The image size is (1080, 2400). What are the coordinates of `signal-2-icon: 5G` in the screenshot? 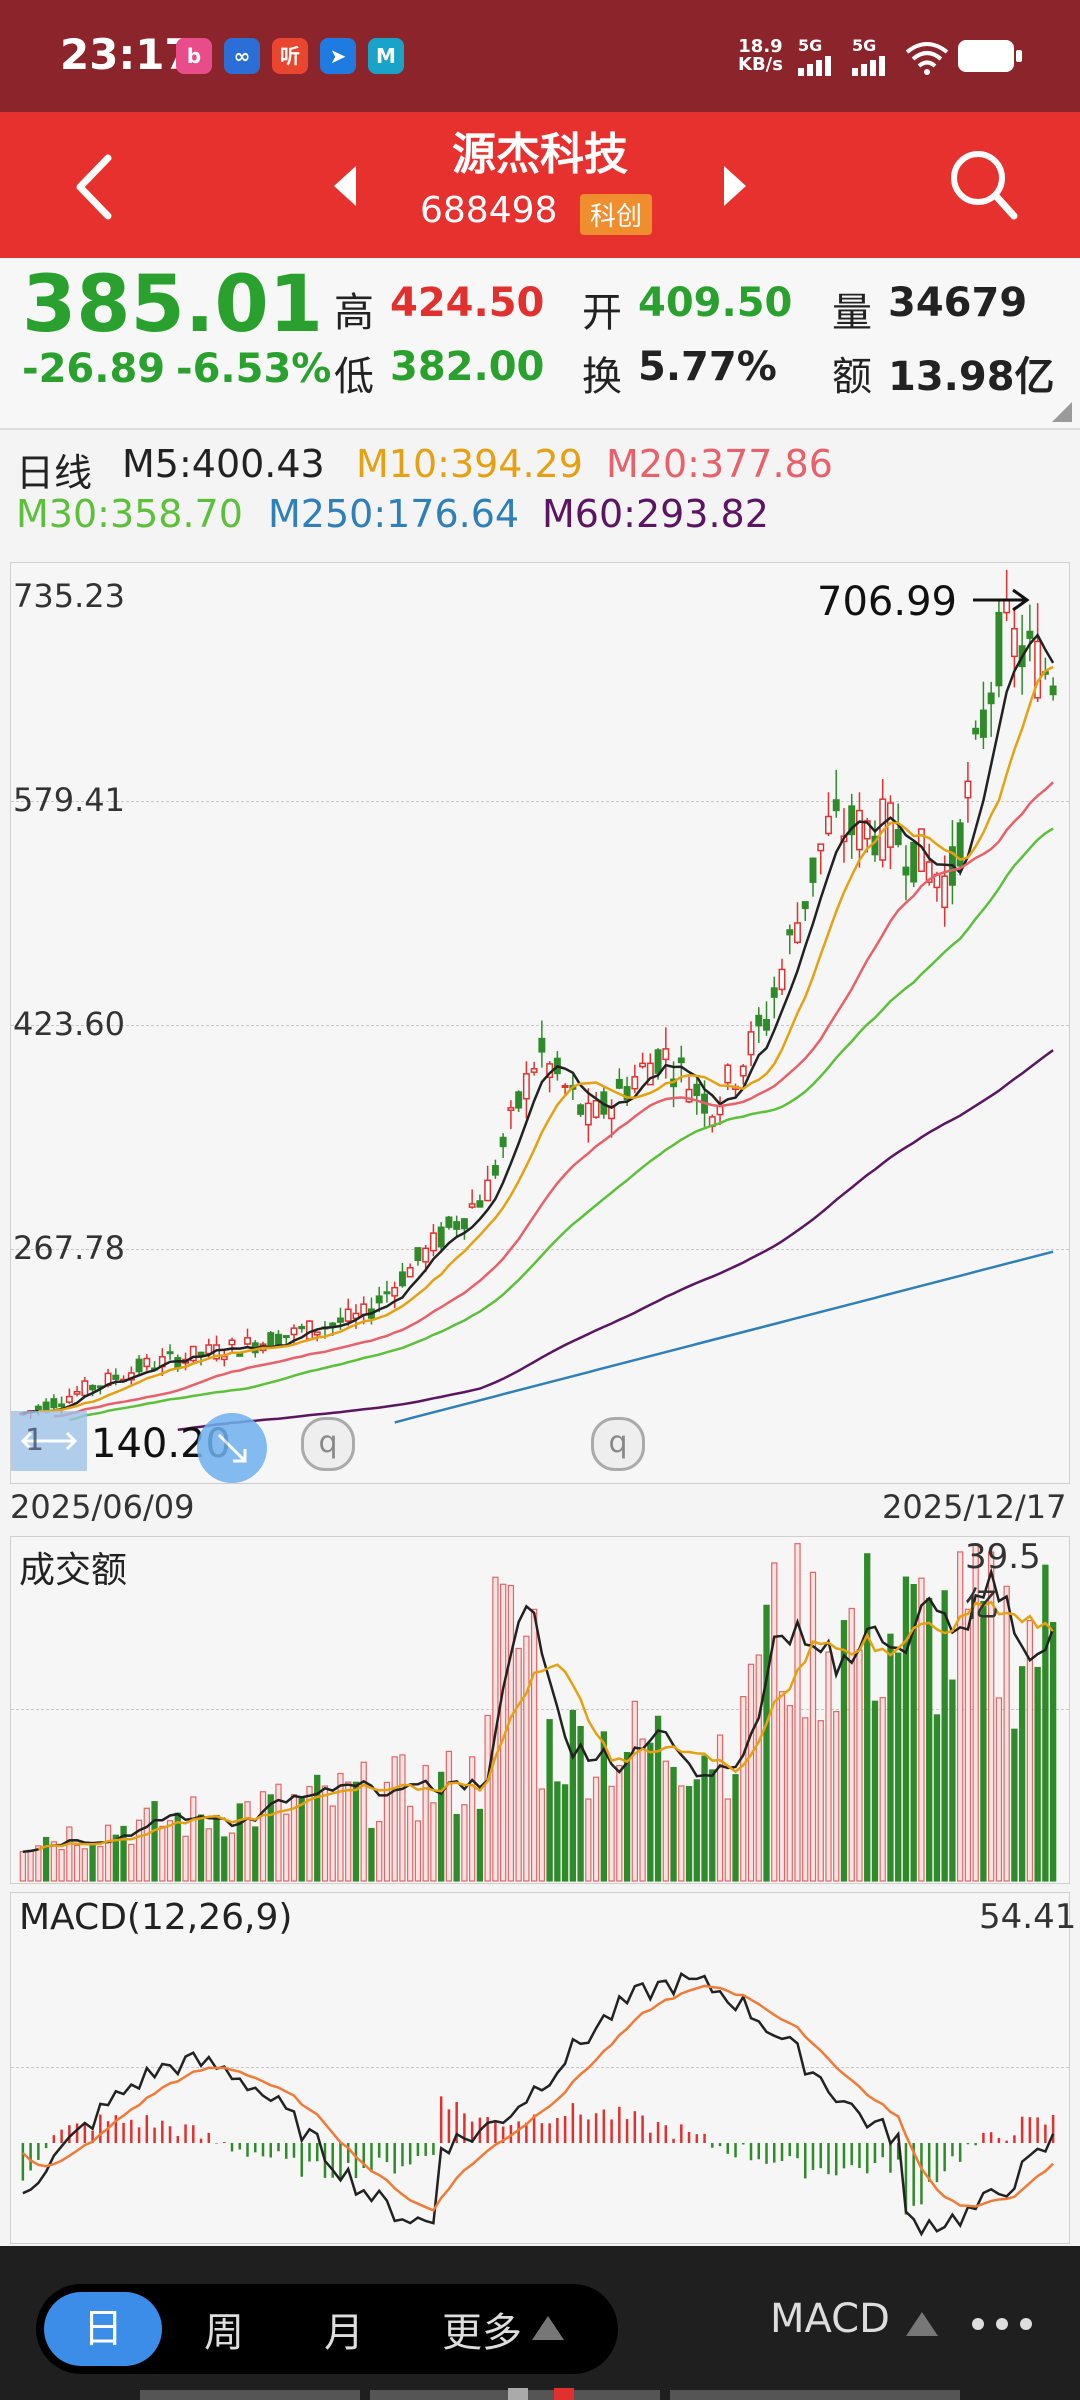 It's located at (870, 56).